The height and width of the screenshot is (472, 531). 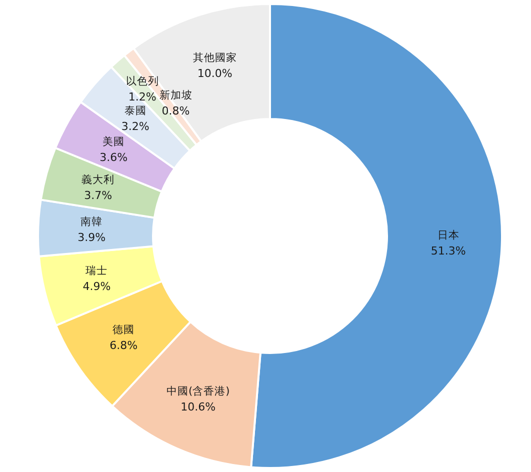 What do you see at coordinates (123, 330) in the screenshot?
I see `slice-label: 德國` at bounding box center [123, 330].